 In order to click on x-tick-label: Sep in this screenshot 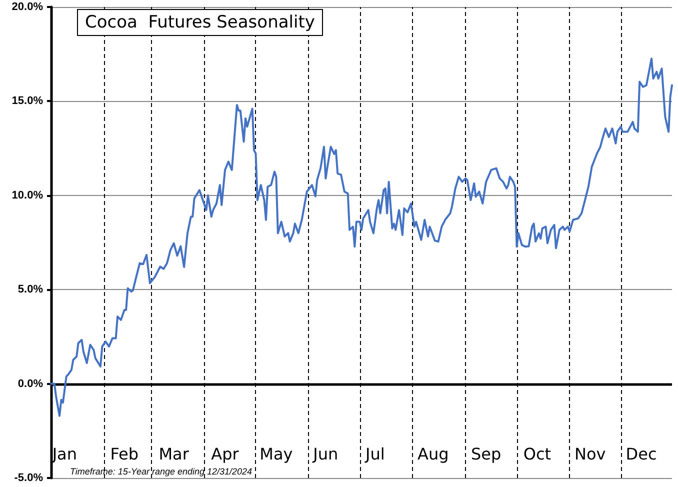, I will do `click(486, 454)`.